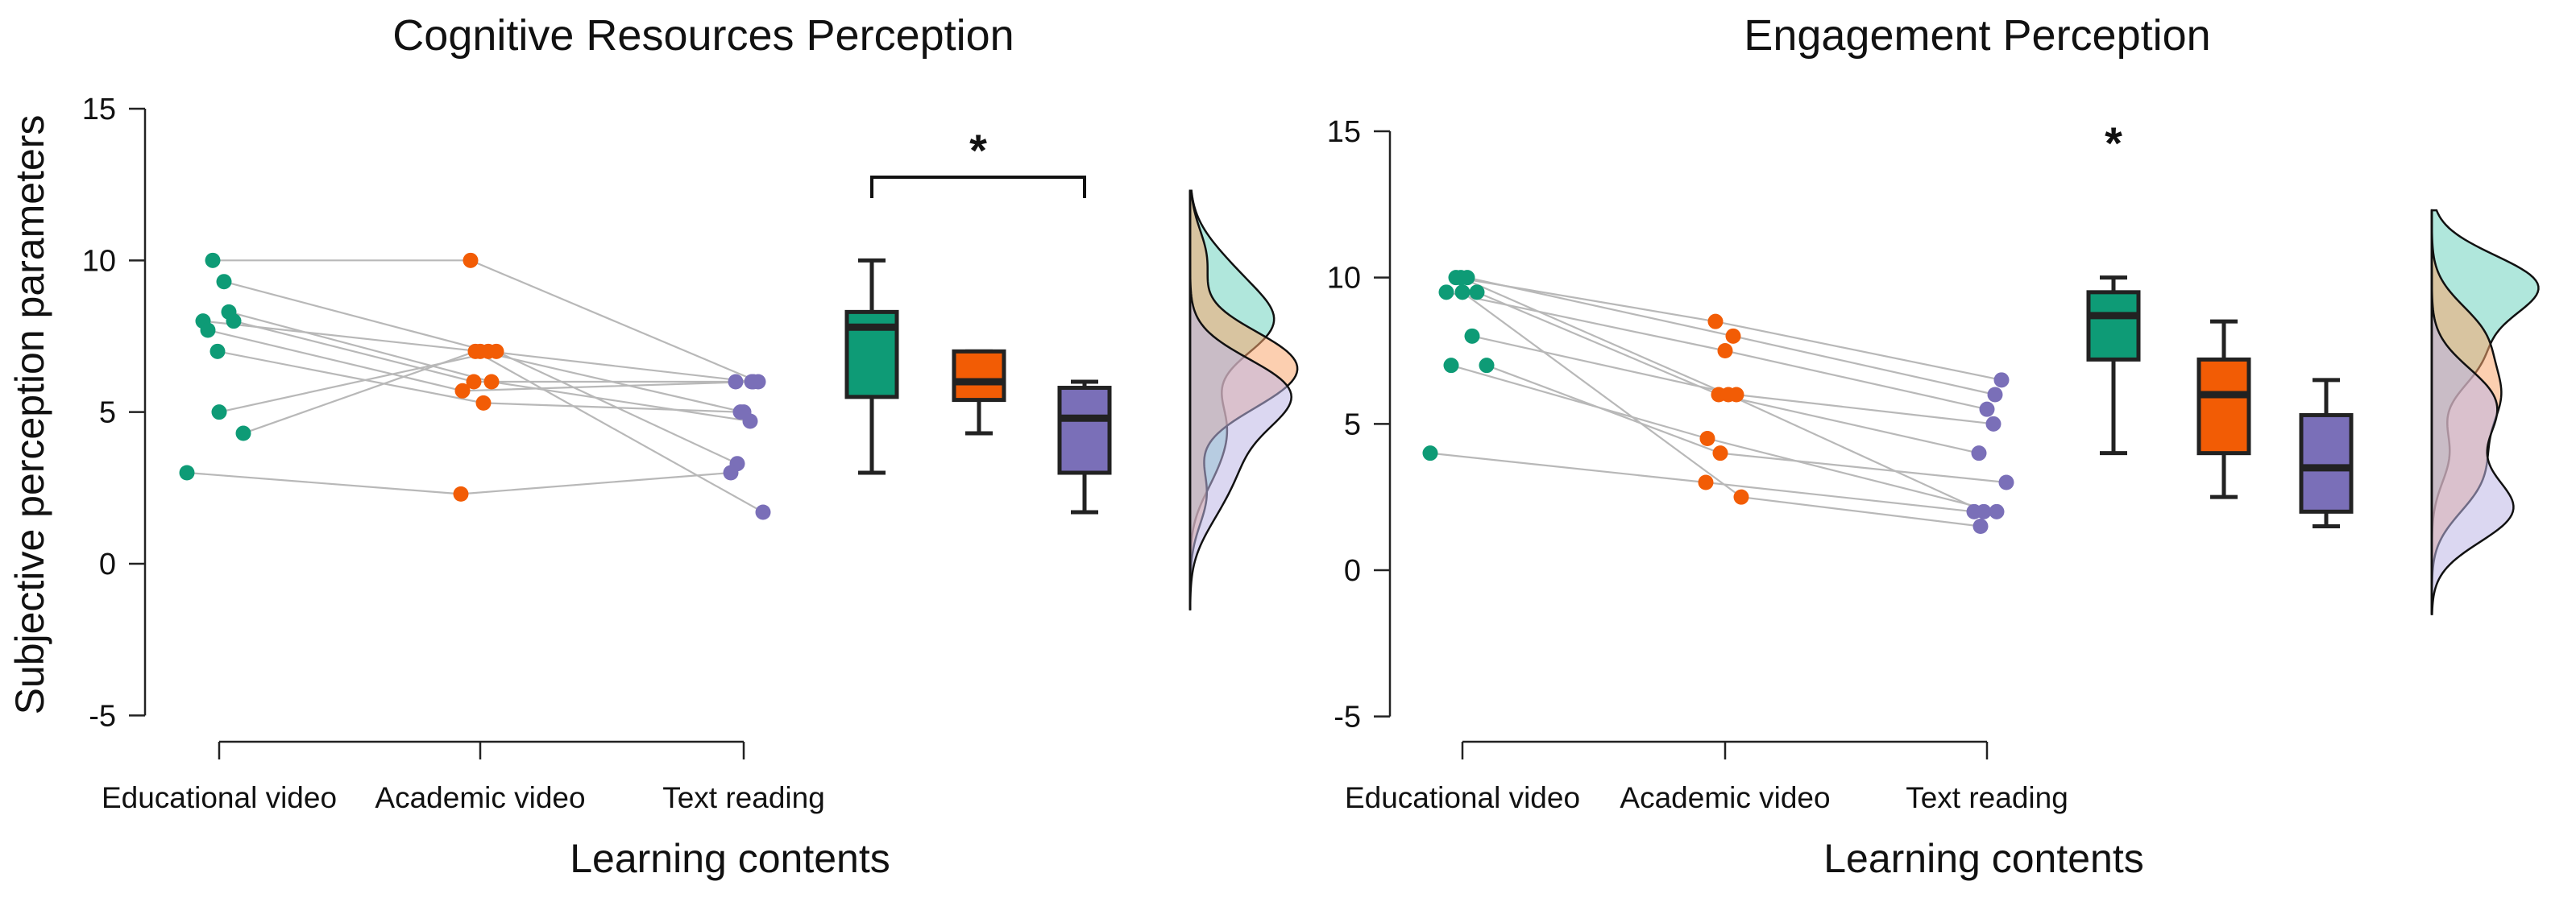 Image resolution: width=2576 pixels, height=902 pixels. Describe the element at coordinates (703, 35) in the screenshot. I see `chart-title: Cognitive Resources Perception` at that location.